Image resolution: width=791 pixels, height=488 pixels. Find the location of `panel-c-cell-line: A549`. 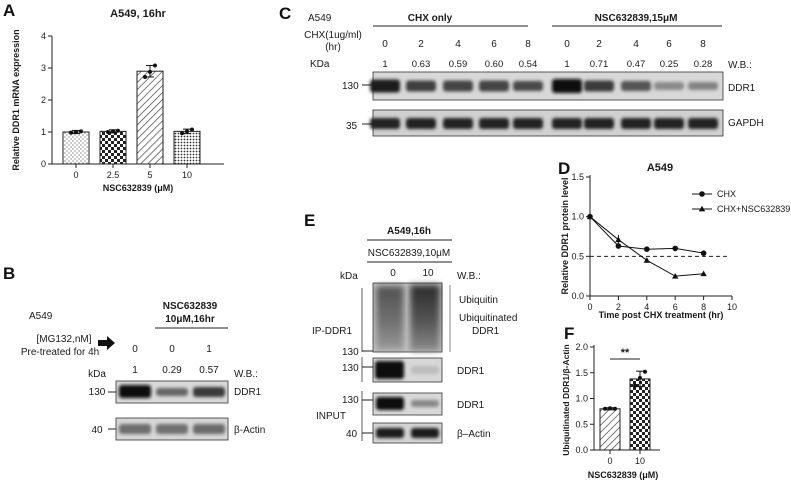

panel-c-cell-line: A549 is located at coordinates (320, 18).